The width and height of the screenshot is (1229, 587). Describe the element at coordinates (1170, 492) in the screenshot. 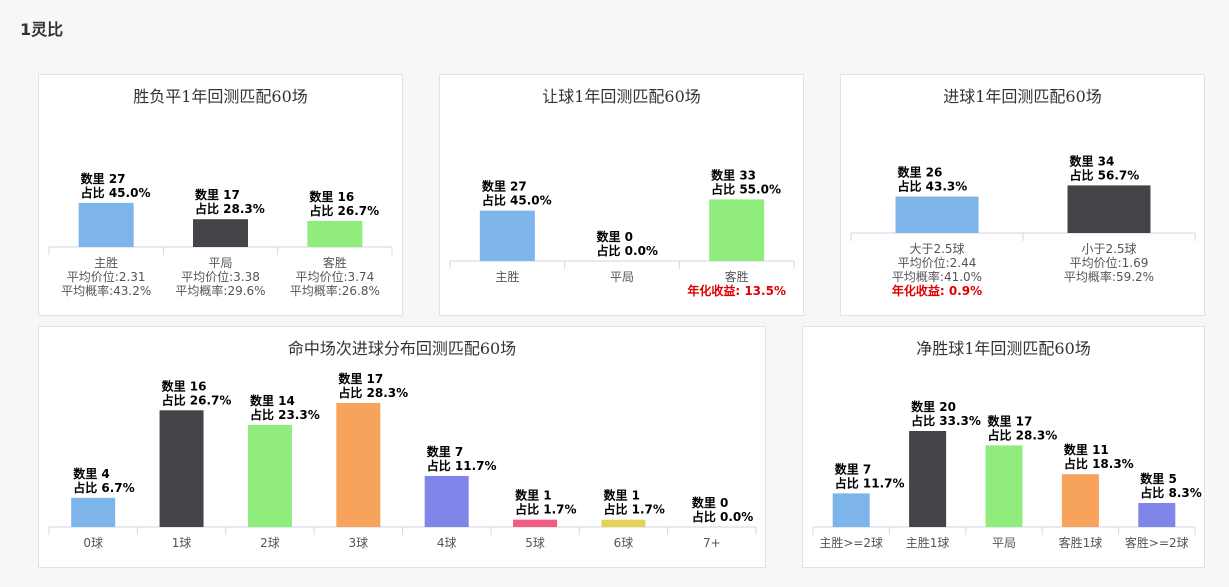

I see `data-label-percent: 占比 8.3%` at that location.